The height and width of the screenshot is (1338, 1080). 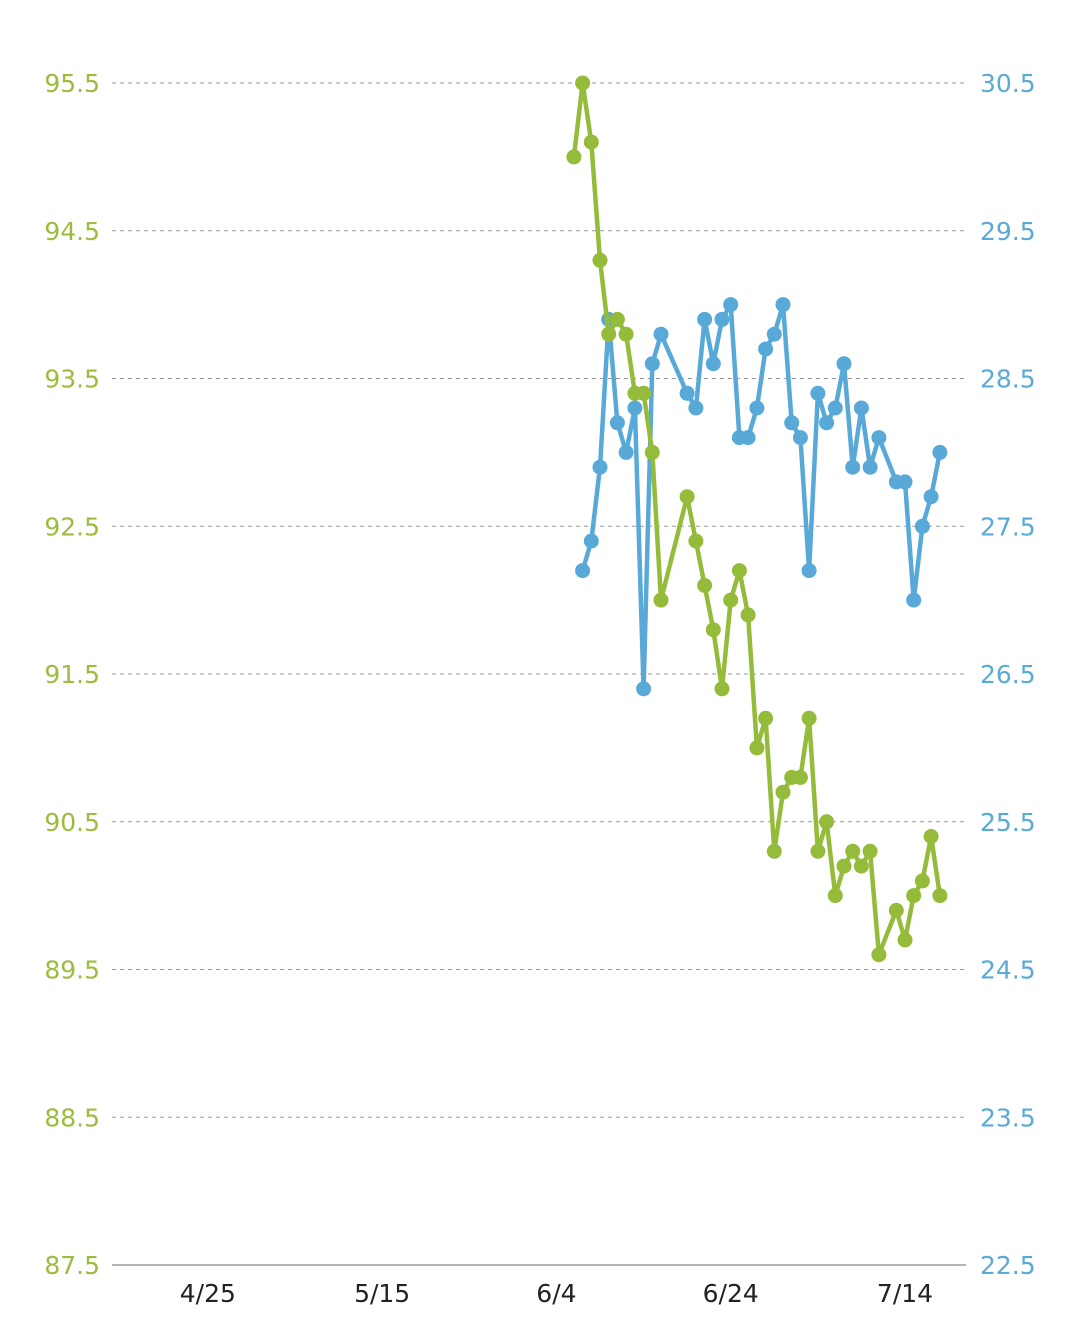 I want to click on right-y-tick-label: 23.5, so click(x=1008, y=1117).